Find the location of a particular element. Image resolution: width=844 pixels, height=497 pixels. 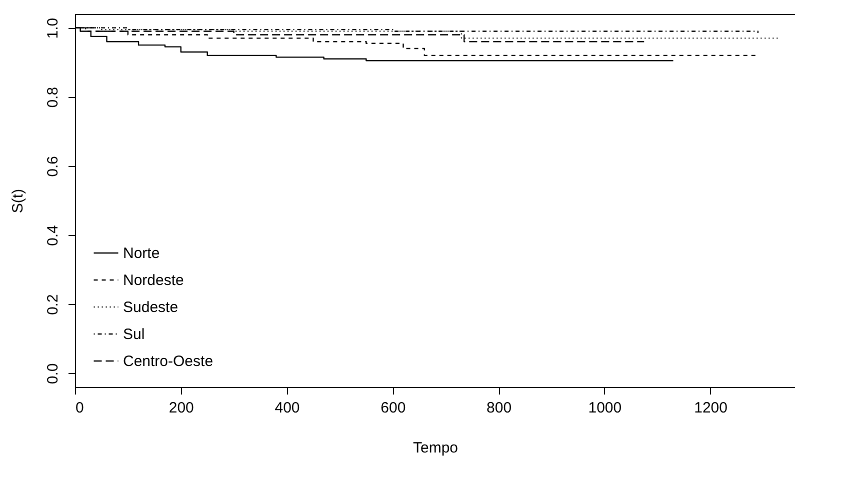

legend-label: Sudeste is located at coordinates (150, 307).